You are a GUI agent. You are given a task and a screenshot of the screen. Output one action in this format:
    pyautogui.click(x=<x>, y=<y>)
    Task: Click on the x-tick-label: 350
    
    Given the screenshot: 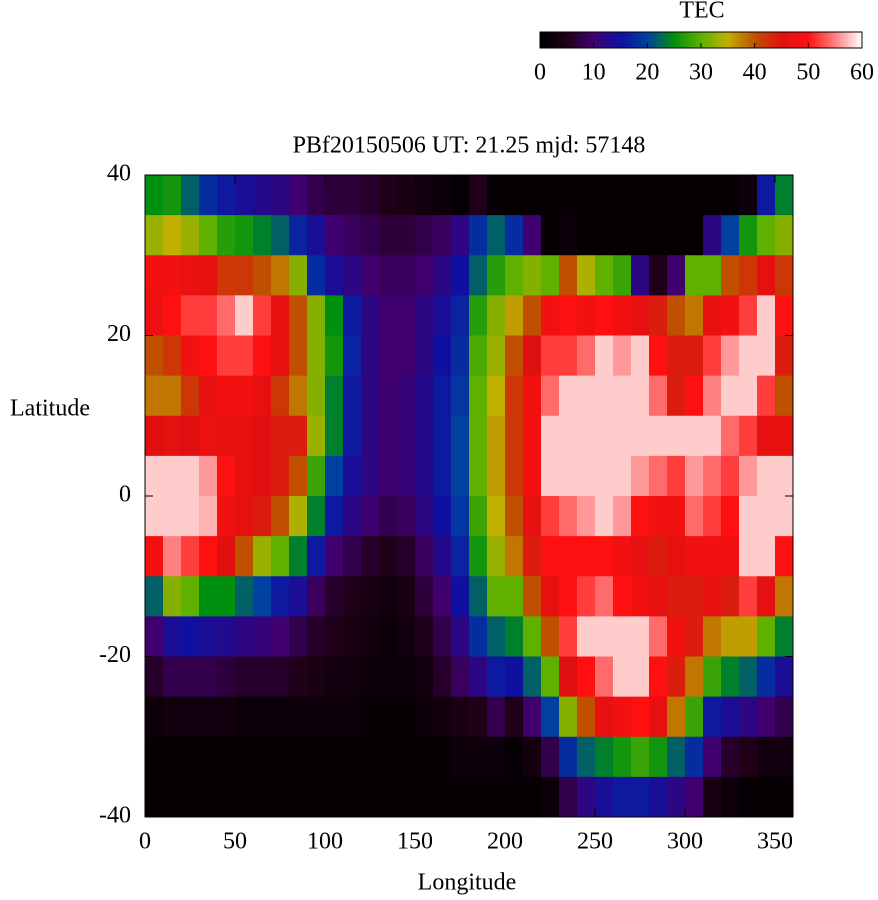 What is the action you would take?
    pyautogui.click(x=775, y=842)
    